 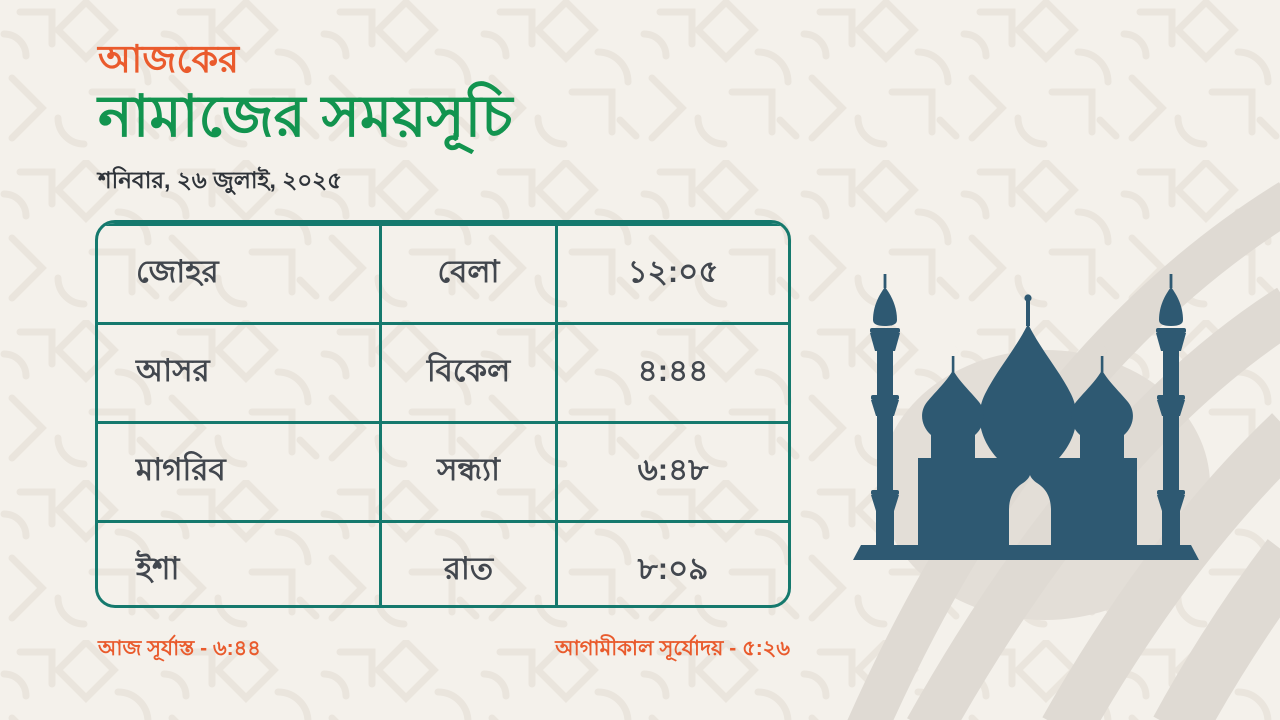 What do you see at coordinates (179, 648) in the screenshot?
I see `sunset-label: আজ সূর্যাস্ত - ৬:৪৪` at bounding box center [179, 648].